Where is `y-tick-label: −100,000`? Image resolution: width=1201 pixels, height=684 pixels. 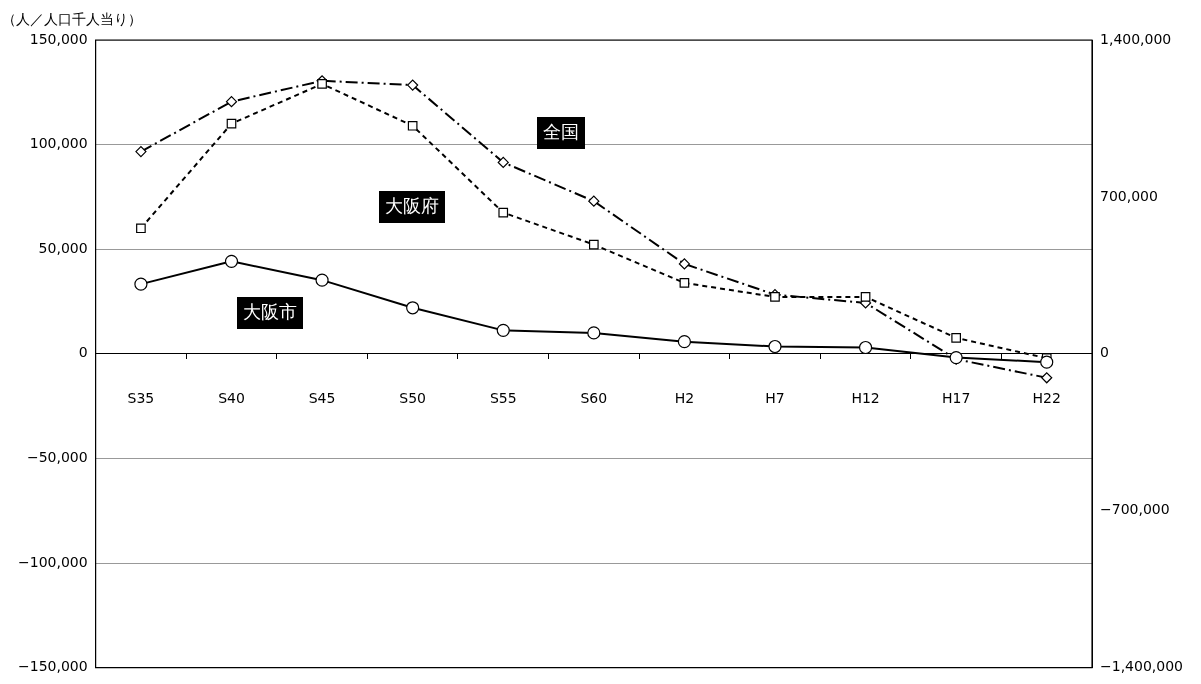 y-tick-label: −100,000 is located at coordinates (53, 561).